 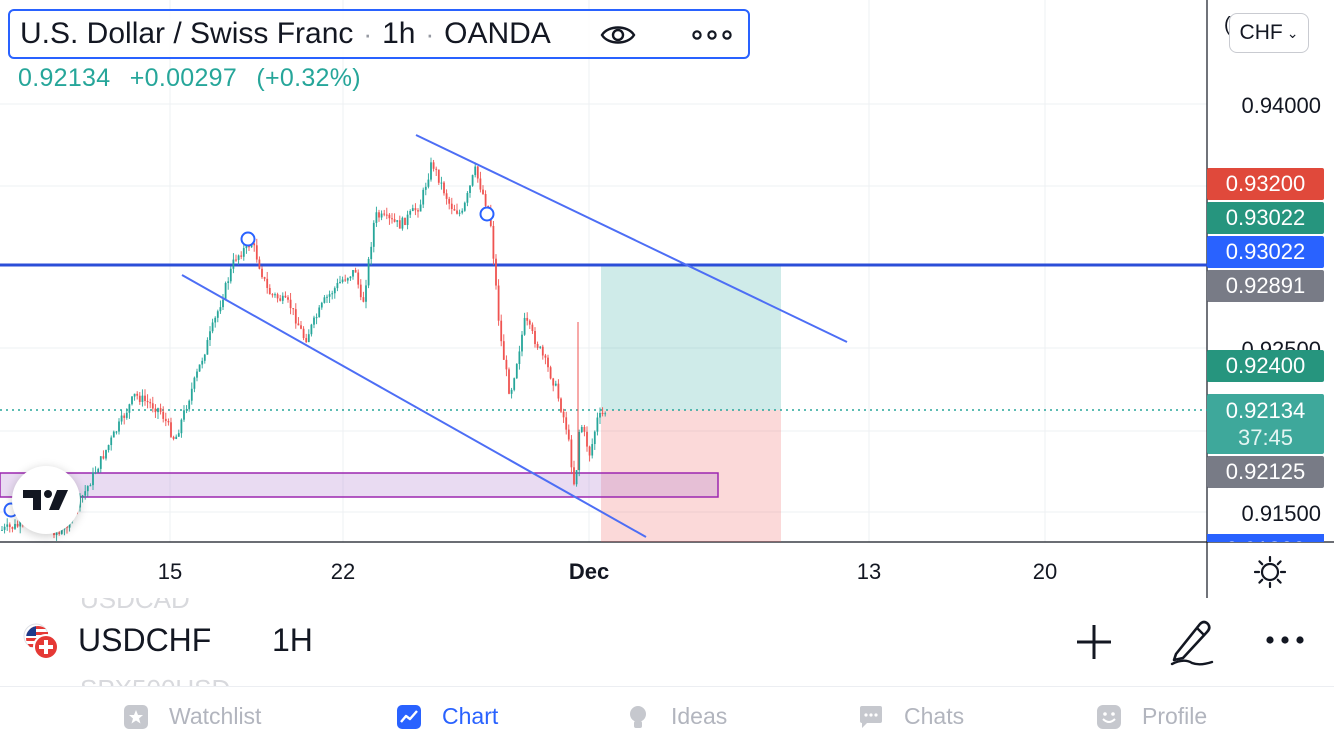 What do you see at coordinates (1109, 716) in the screenshot?
I see `smile-icon` at bounding box center [1109, 716].